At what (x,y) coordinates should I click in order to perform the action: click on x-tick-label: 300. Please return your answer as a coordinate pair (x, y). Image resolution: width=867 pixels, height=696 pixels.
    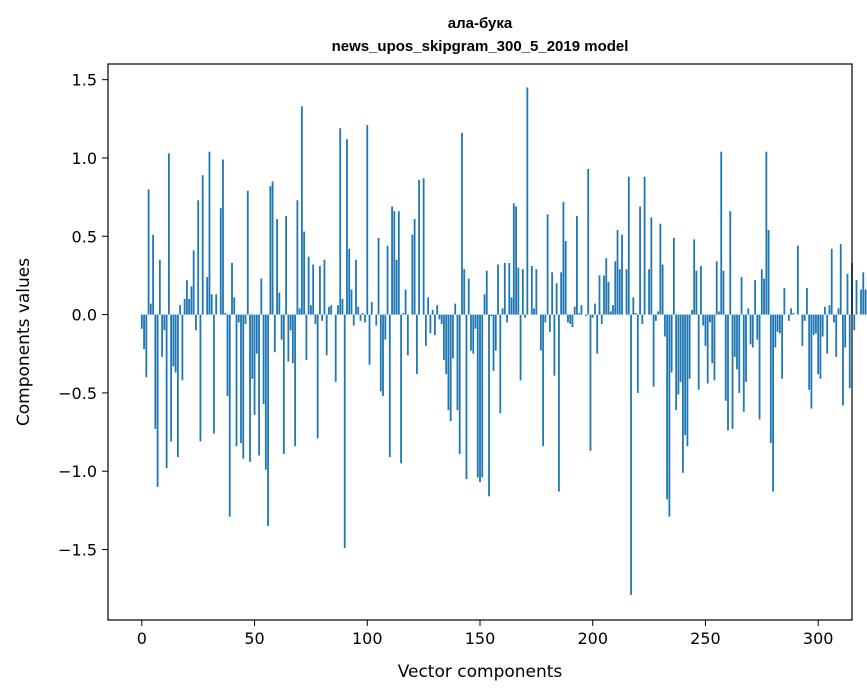
    Looking at the image, I should click on (818, 638).